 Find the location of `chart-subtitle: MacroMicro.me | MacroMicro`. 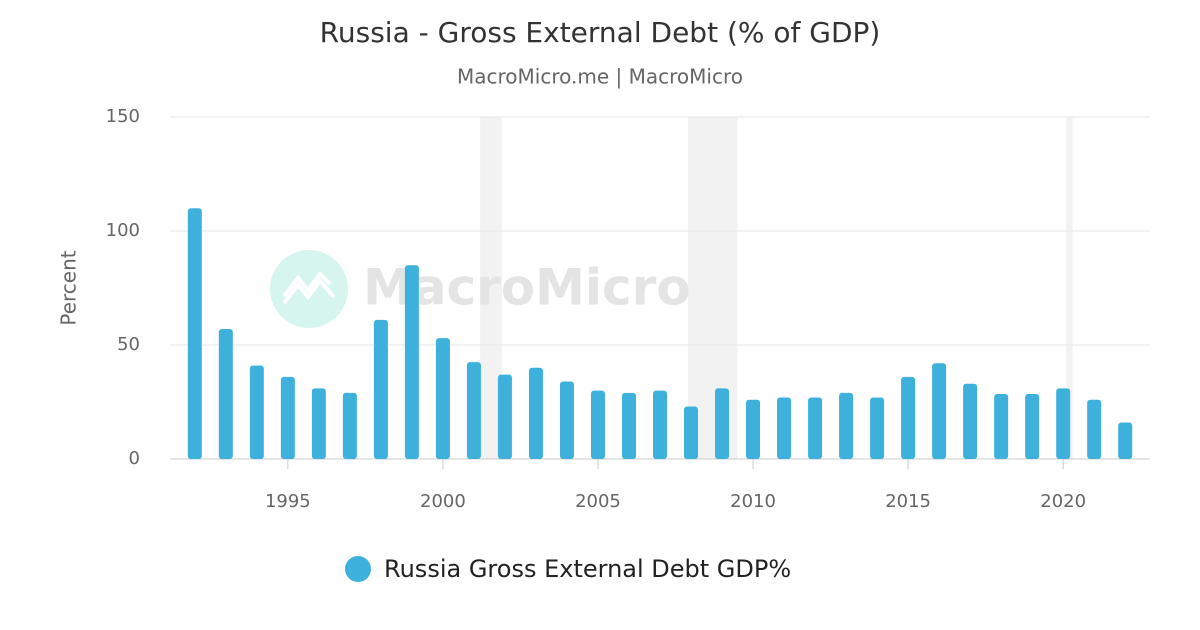

chart-subtitle: MacroMicro.me | MacroMicro is located at coordinates (600, 77).